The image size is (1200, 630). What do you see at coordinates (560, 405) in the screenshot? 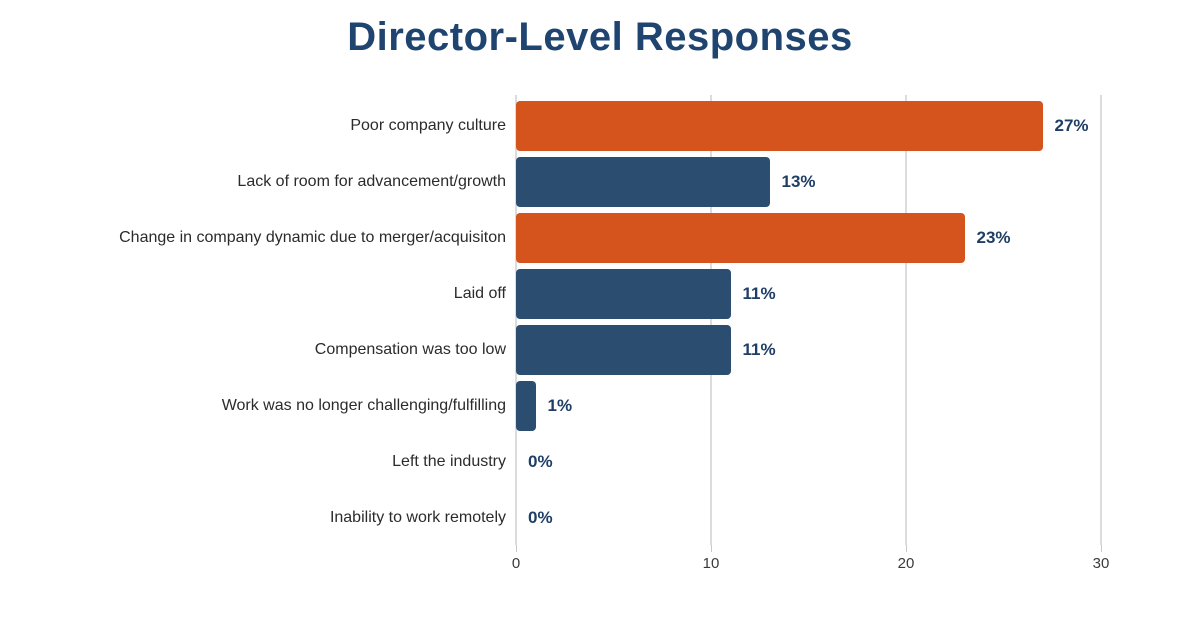
I see `value-label: 1%` at bounding box center [560, 405].